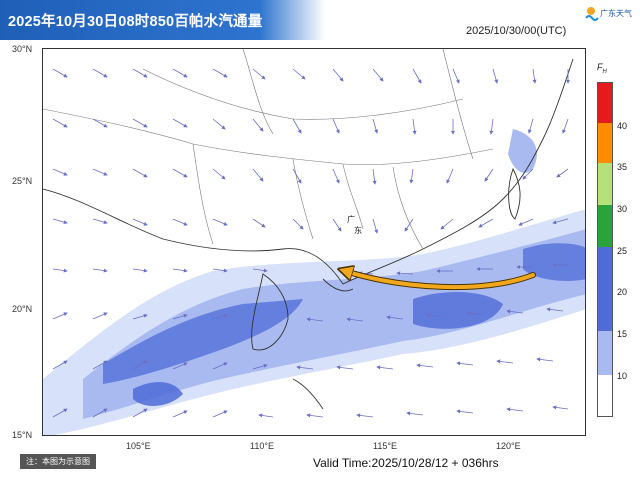  Describe the element at coordinates (602, 68) in the screenshot. I see `legend-unit: FH` at that location.